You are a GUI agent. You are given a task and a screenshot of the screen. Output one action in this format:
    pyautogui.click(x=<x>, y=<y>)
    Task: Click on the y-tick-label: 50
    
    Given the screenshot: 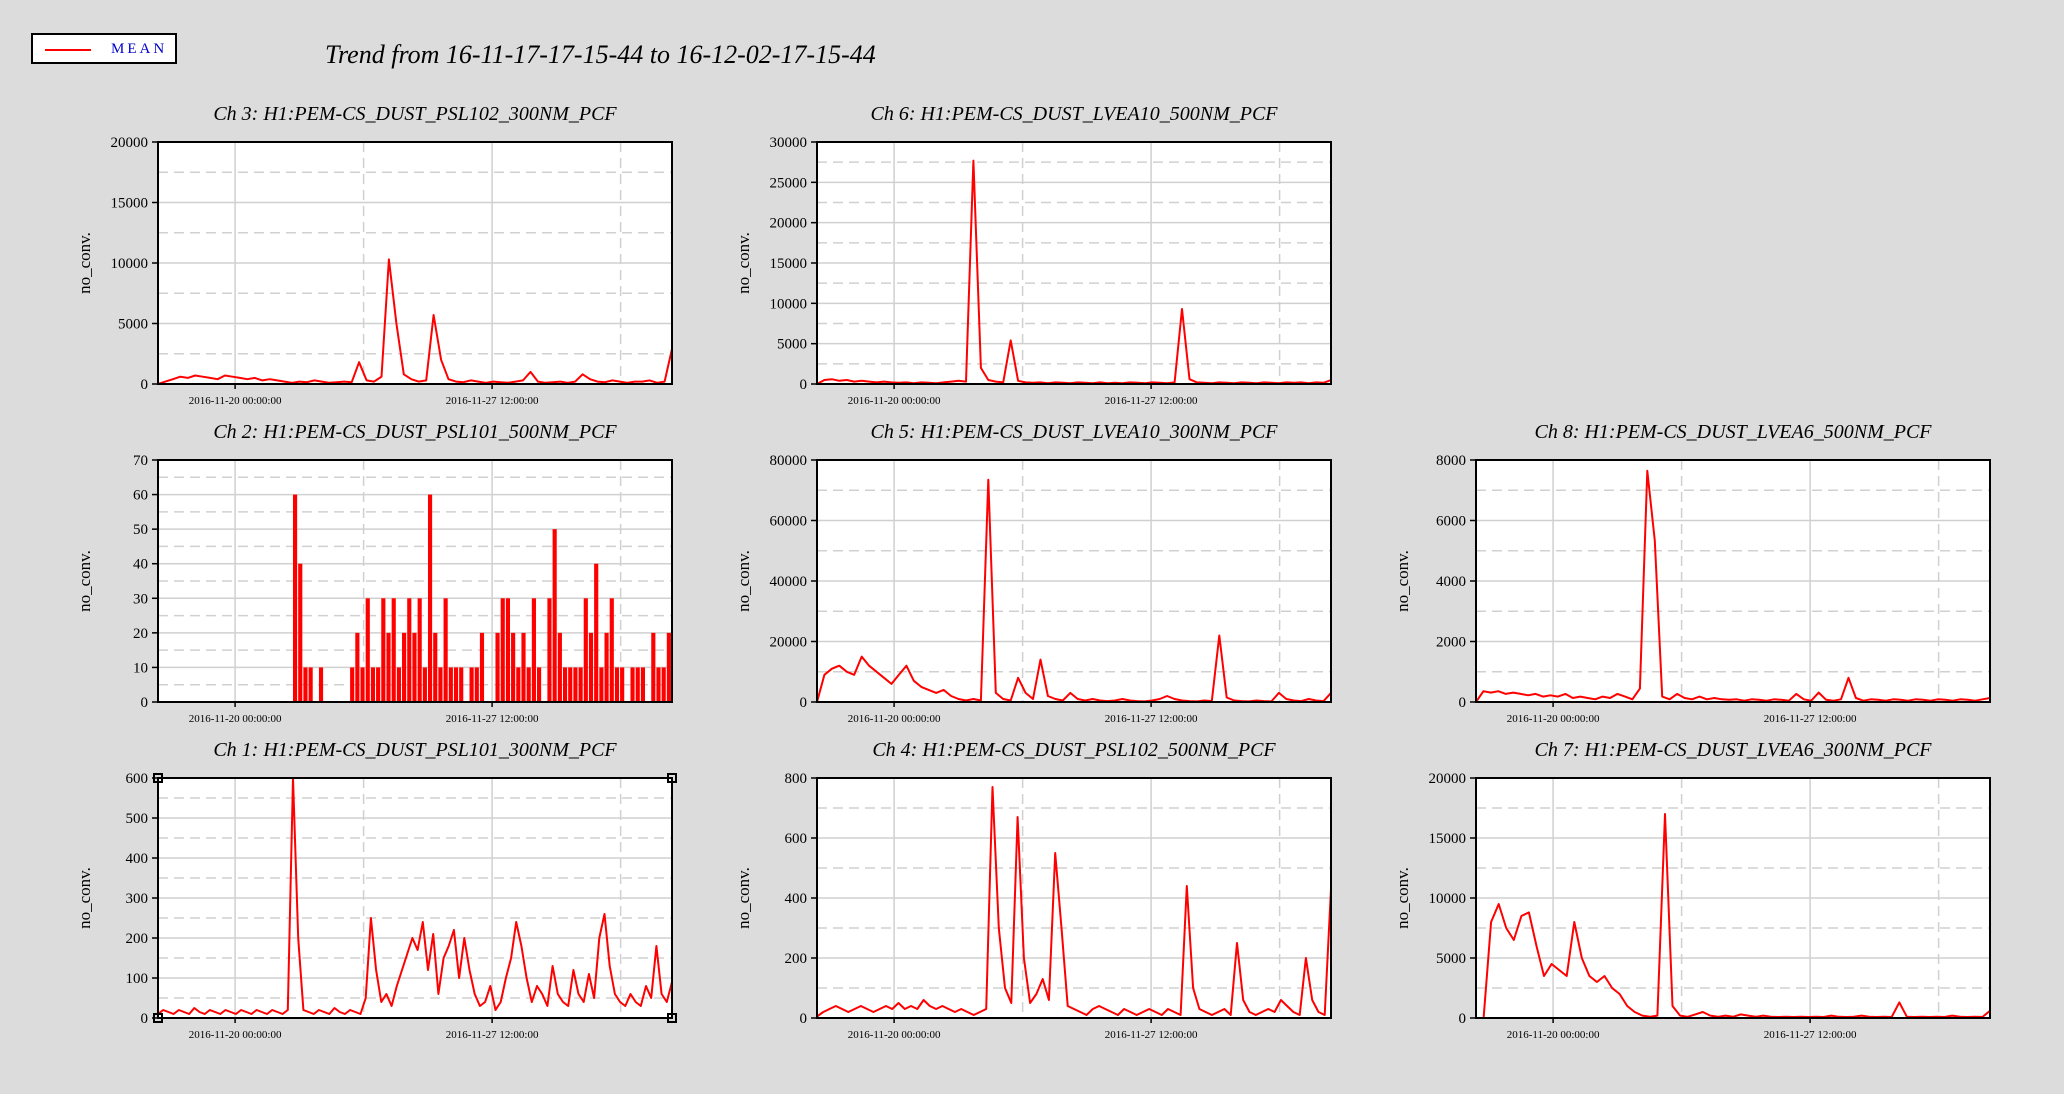 What is the action you would take?
    pyautogui.click(x=140, y=530)
    